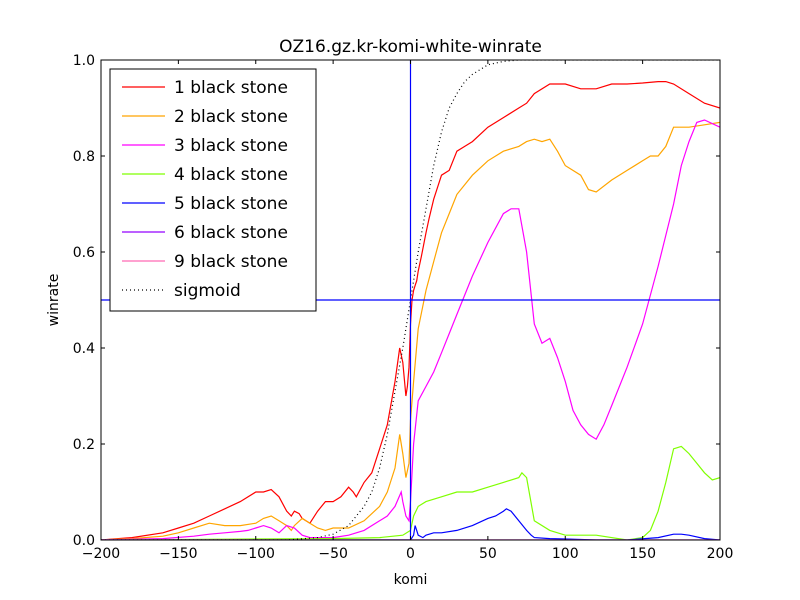  What do you see at coordinates (84, 157) in the screenshot?
I see `y-tick-label: 0.8` at bounding box center [84, 157].